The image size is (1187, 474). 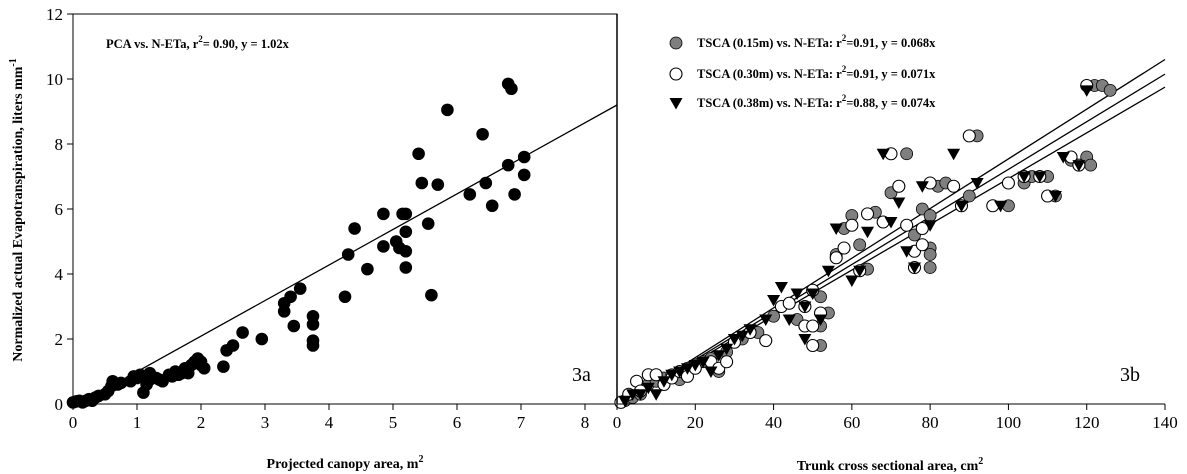 I want to click on legend-marker, so click(x=676, y=43).